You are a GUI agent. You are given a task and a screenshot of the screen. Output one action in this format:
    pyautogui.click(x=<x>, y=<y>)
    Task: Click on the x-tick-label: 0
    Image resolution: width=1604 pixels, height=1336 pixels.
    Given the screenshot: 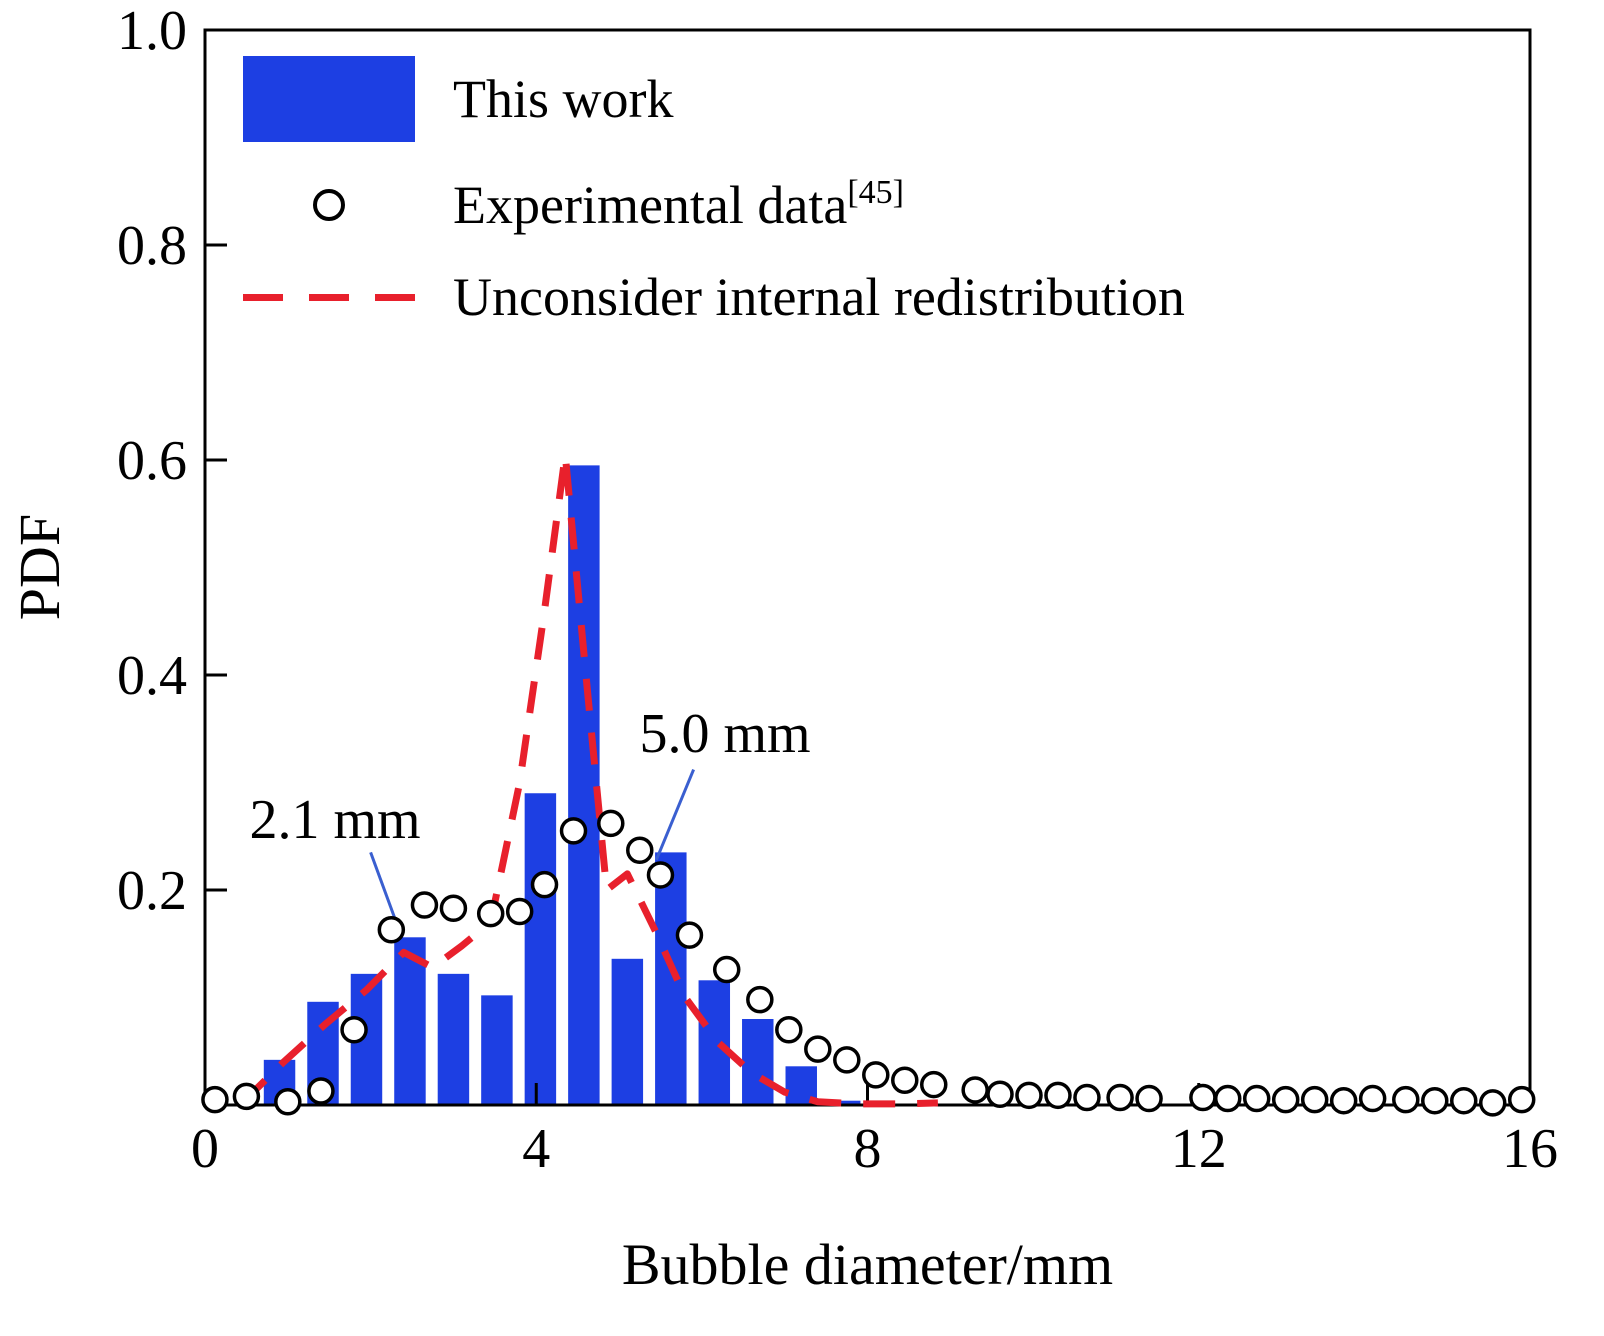 What is the action you would take?
    pyautogui.click(x=205, y=1149)
    